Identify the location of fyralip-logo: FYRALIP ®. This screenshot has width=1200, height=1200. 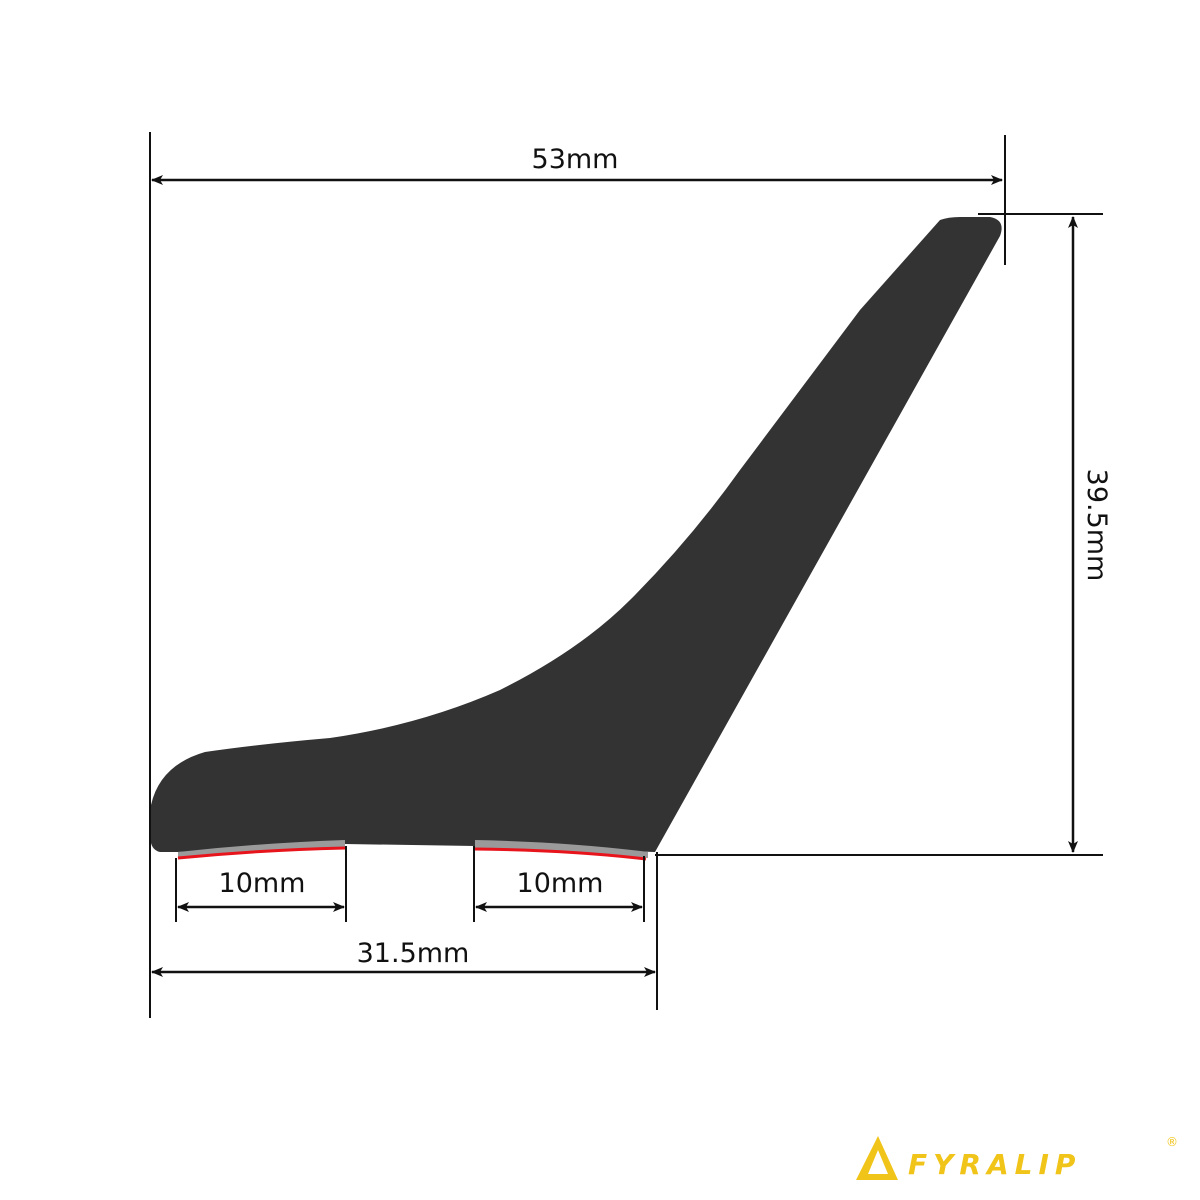
(1017, 1158).